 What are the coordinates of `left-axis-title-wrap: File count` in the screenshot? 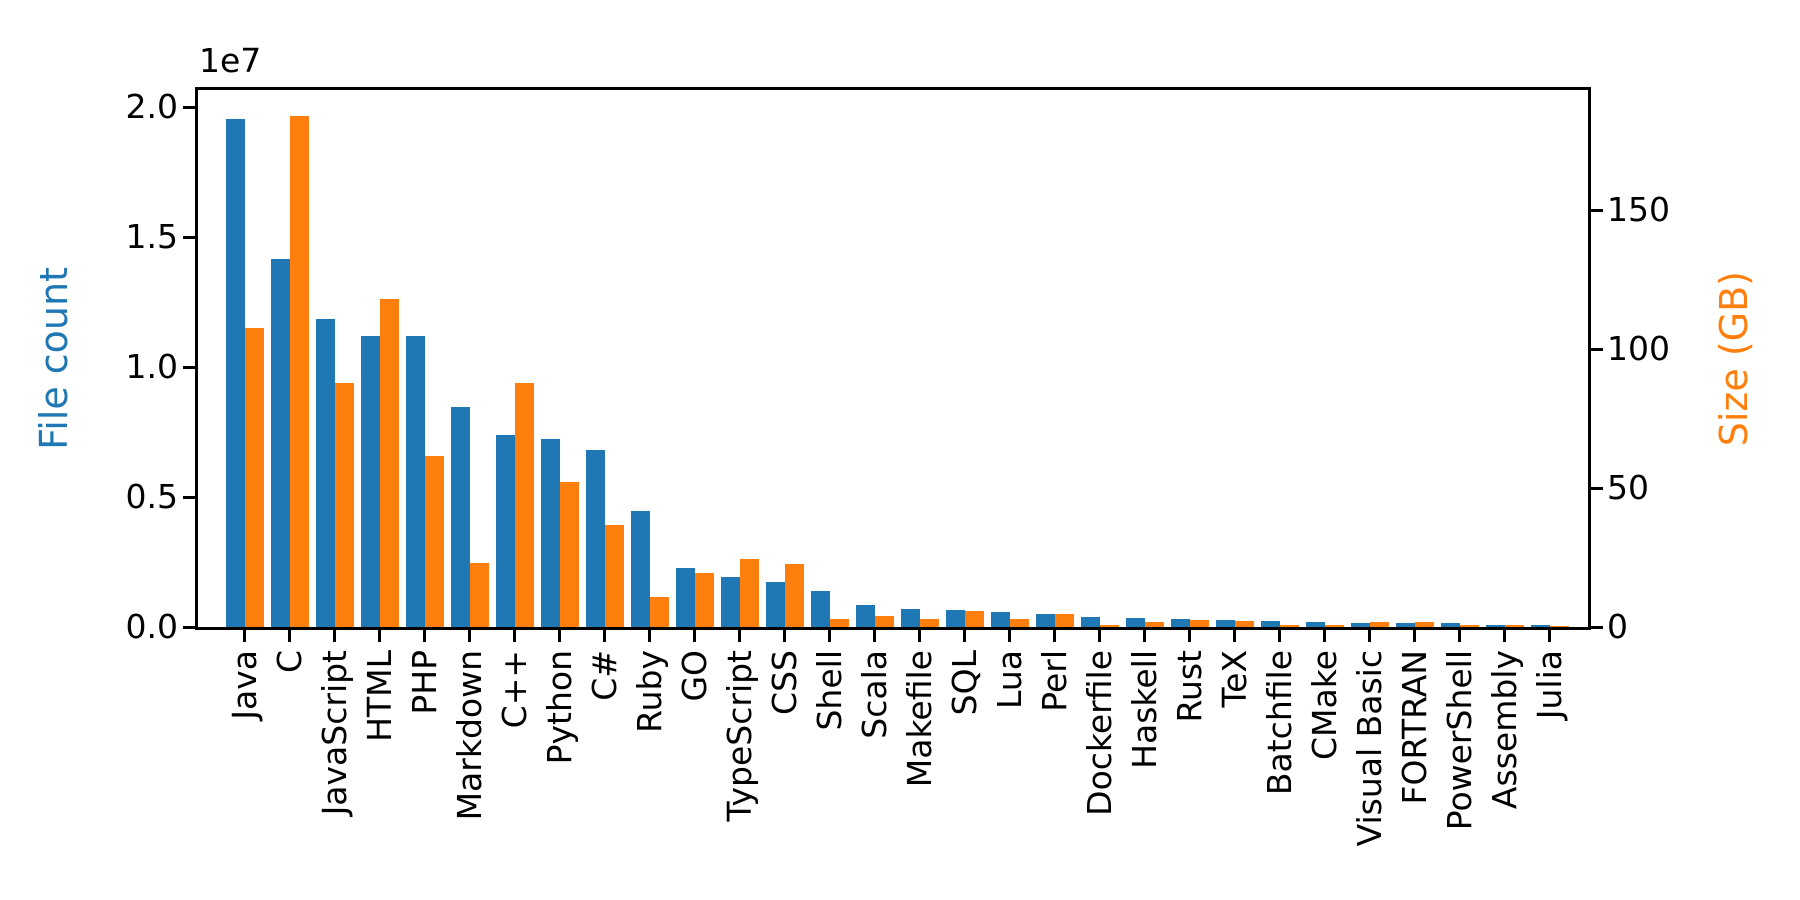 It's located at (54, 358).